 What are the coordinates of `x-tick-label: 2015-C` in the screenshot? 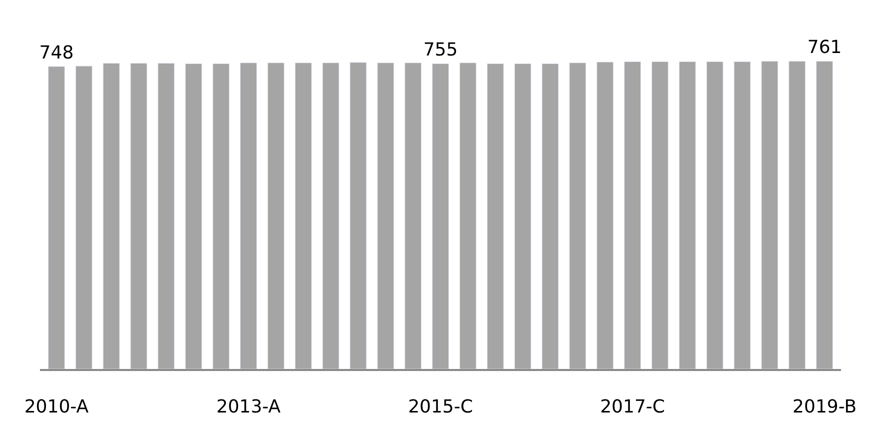 It's located at (440, 407).